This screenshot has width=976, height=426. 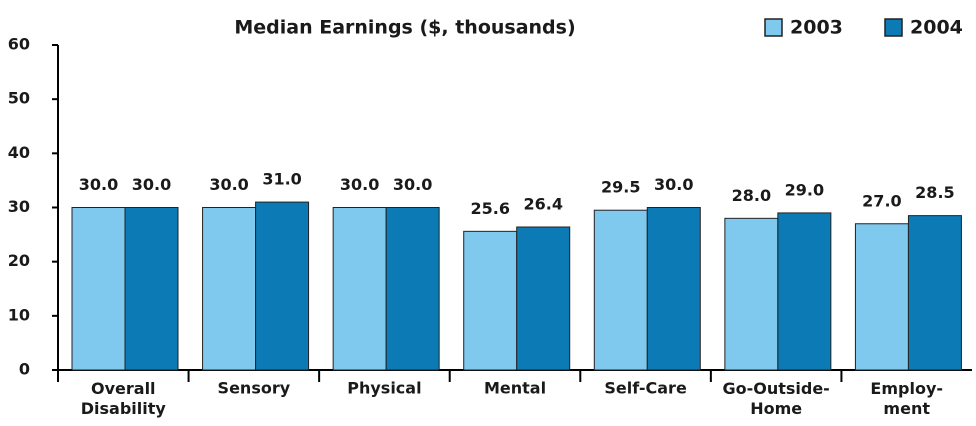 What do you see at coordinates (404, 28) in the screenshot?
I see `chart-title: Median Earnings ($, thousands)` at bounding box center [404, 28].